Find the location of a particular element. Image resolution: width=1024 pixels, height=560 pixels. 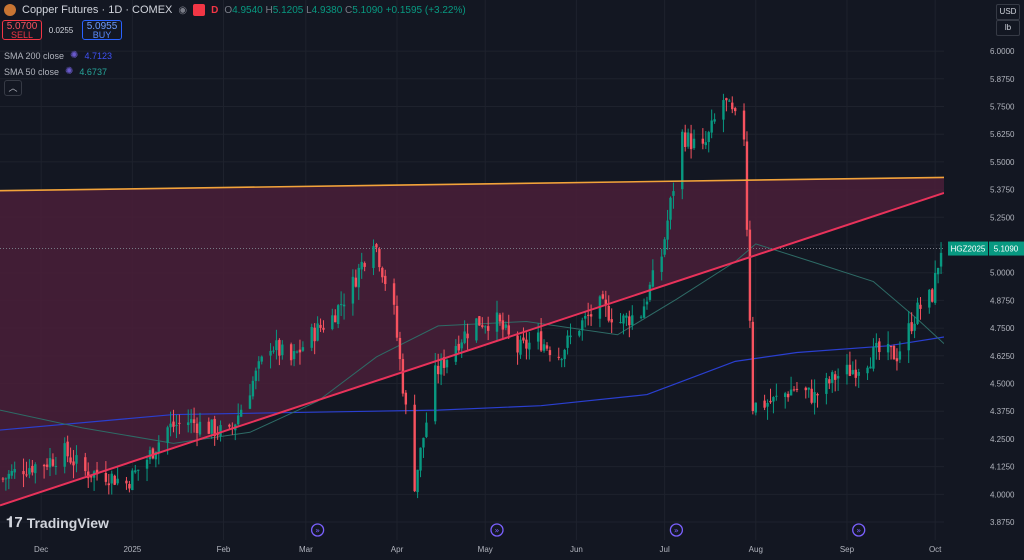

change-value: +0.1595 (+3.22%) is located at coordinates (425, 10).